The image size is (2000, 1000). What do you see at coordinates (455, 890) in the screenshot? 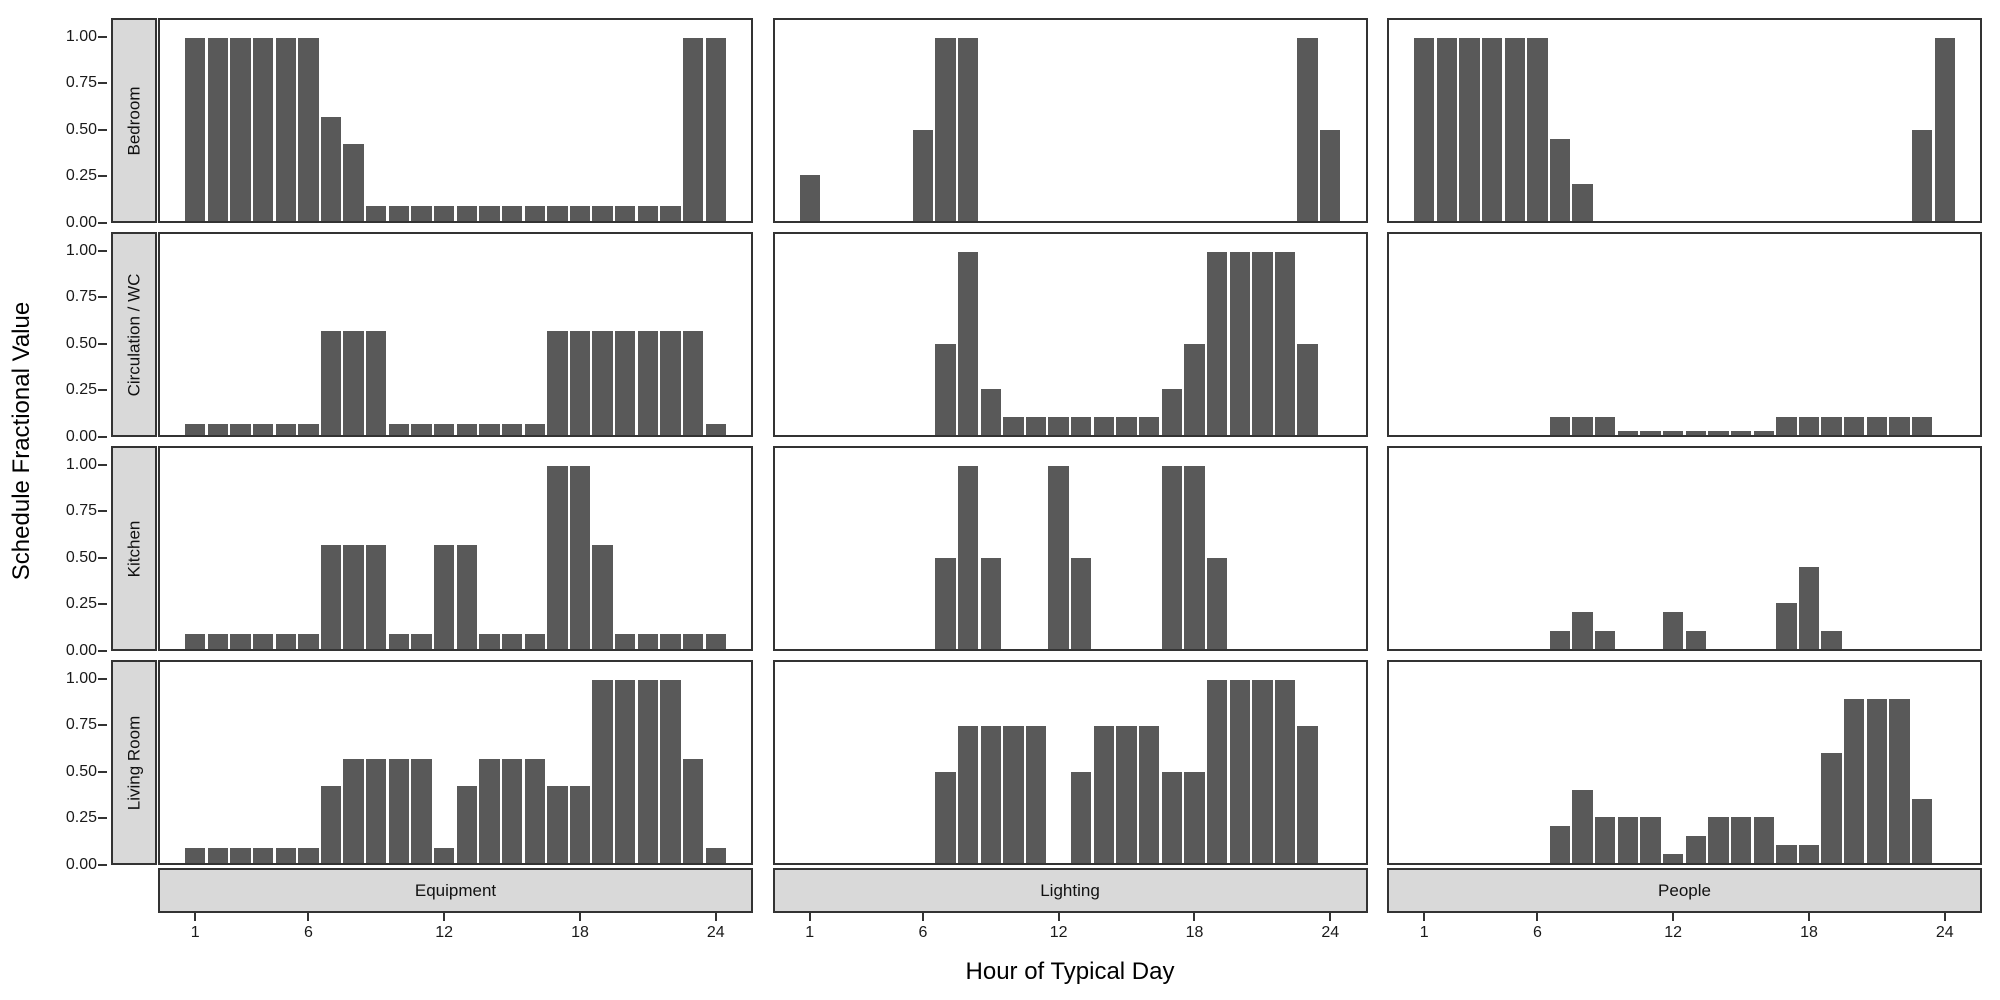
I see `col-facet-strip: Equipment` at bounding box center [455, 890].